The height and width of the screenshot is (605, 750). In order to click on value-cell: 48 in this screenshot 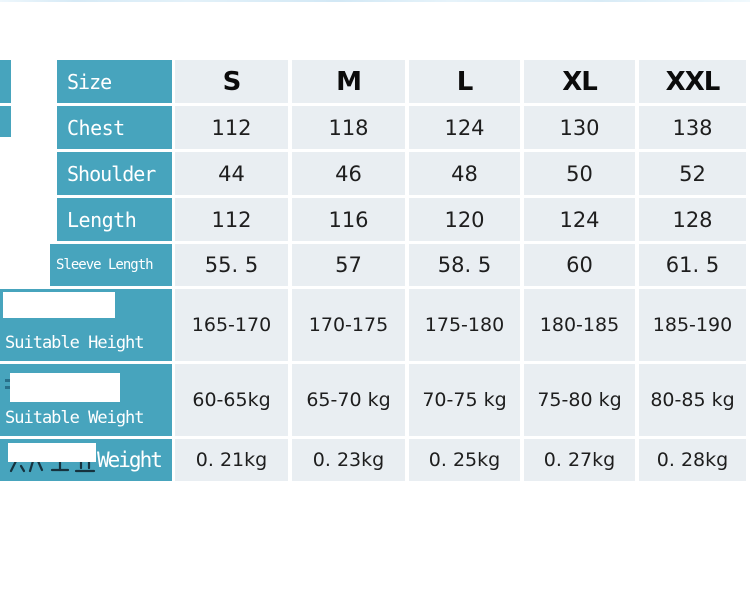, I will do `click(464, 173)`.